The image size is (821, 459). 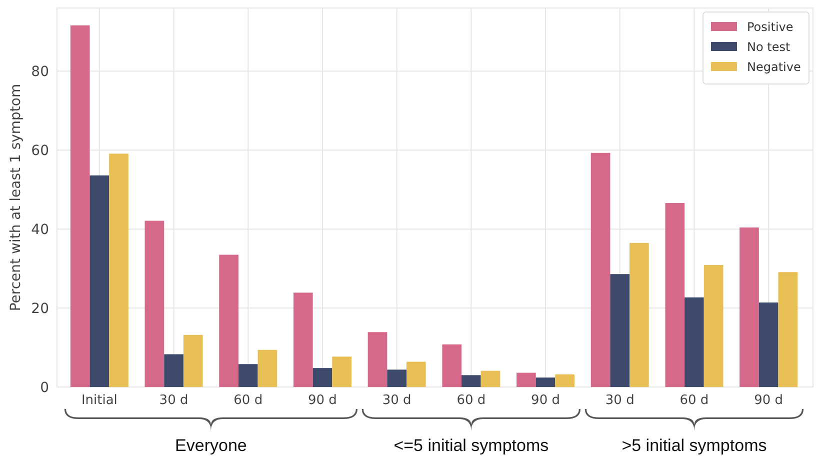 I want to click on legend-label: Negative, so click(x=774, y=67).